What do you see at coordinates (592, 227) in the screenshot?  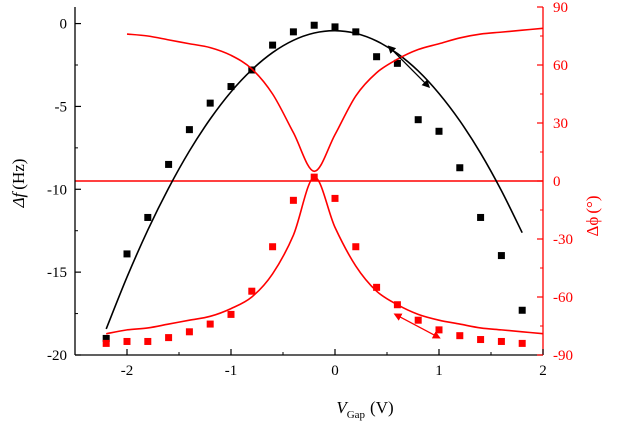 I see `right-axis-title-main: Δϕ` at bounding box center [592, 227].